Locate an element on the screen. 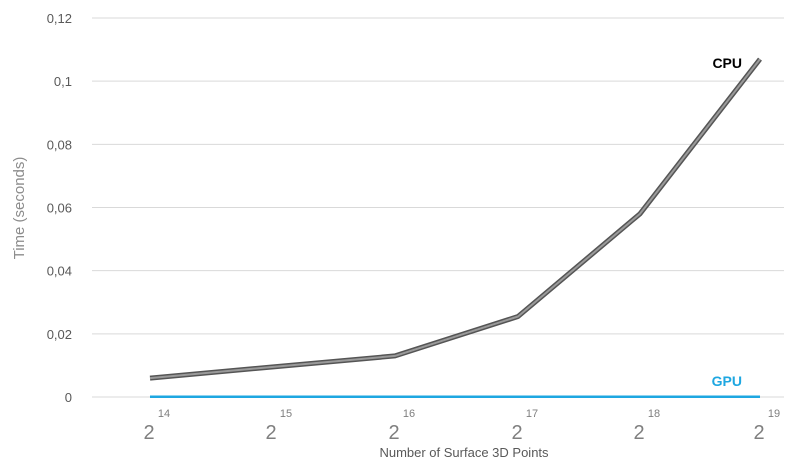 This screenshot has height=461, width=787. y-tick-label: 0,06 is located at coordinates (59, 208).